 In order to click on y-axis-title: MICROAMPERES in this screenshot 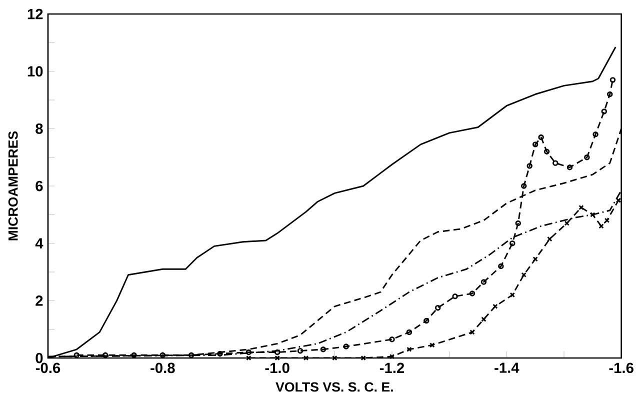, I will do `click(13, 185)`.